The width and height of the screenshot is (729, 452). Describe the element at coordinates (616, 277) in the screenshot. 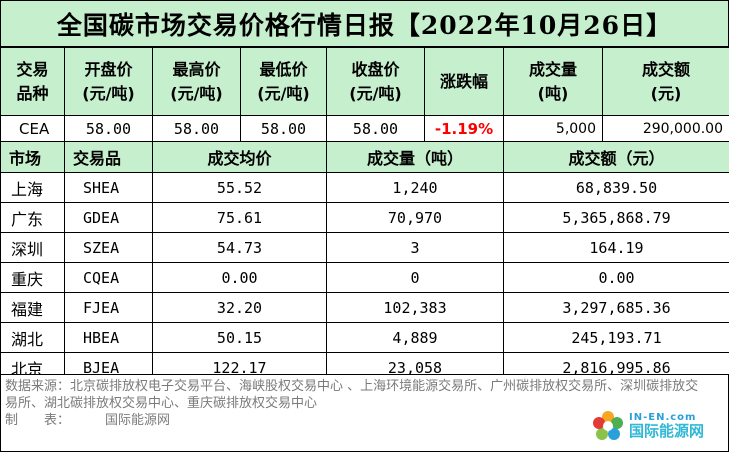

I see `amount-cell: 0.00` at that location.